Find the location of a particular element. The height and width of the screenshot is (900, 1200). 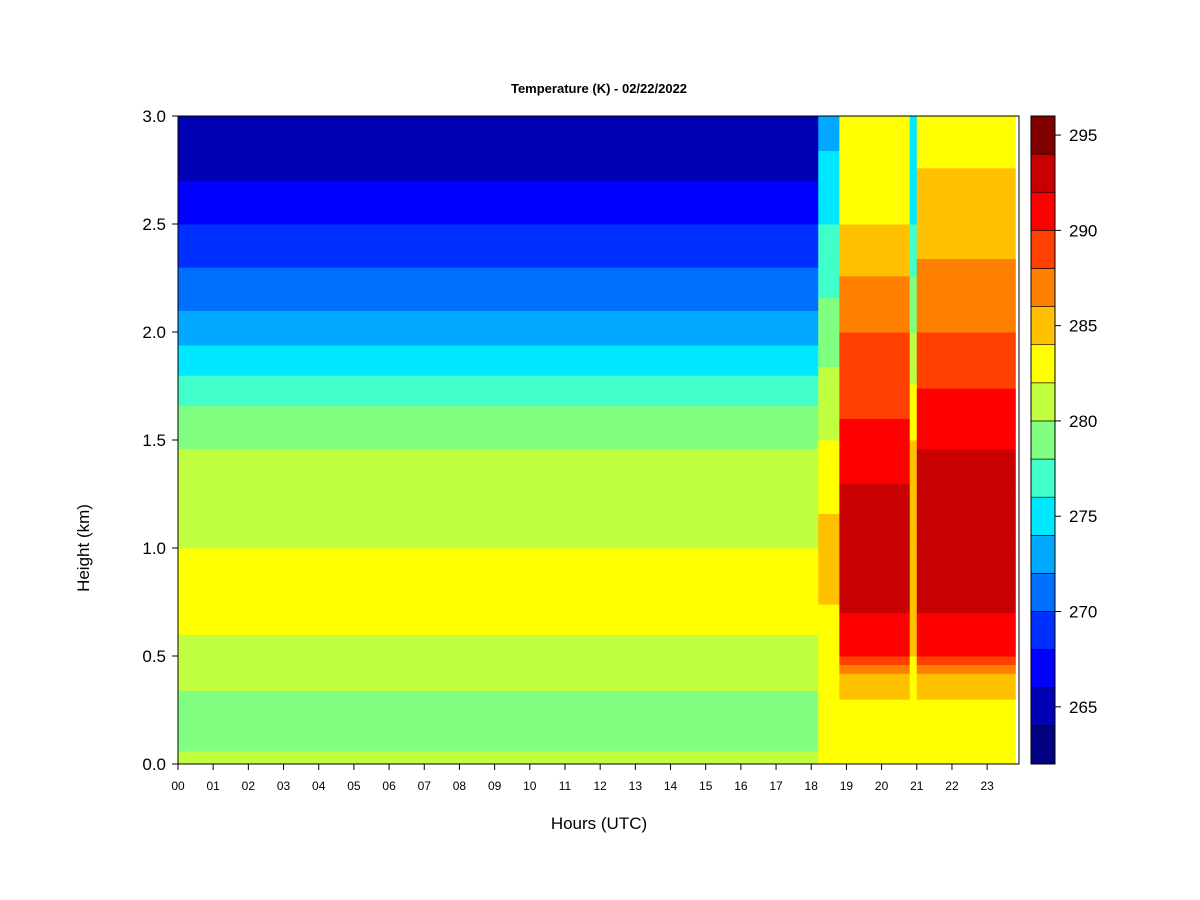

y-axis: 0.0 0.5 1.0 1.5 2.0 2.5 3.0 is located at coordinates (160, 440).